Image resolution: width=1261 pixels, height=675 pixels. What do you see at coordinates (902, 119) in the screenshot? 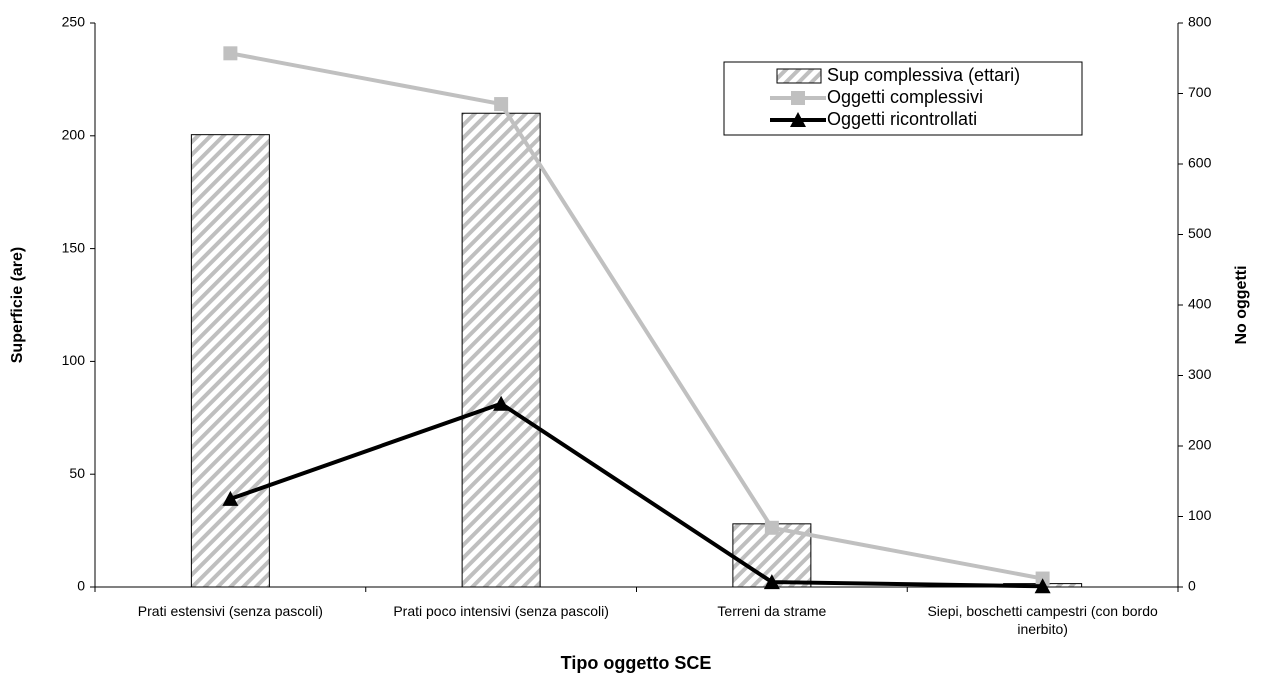
I see `legend-label: Oggetti ricontrollati` at bounding box center [902, 119].